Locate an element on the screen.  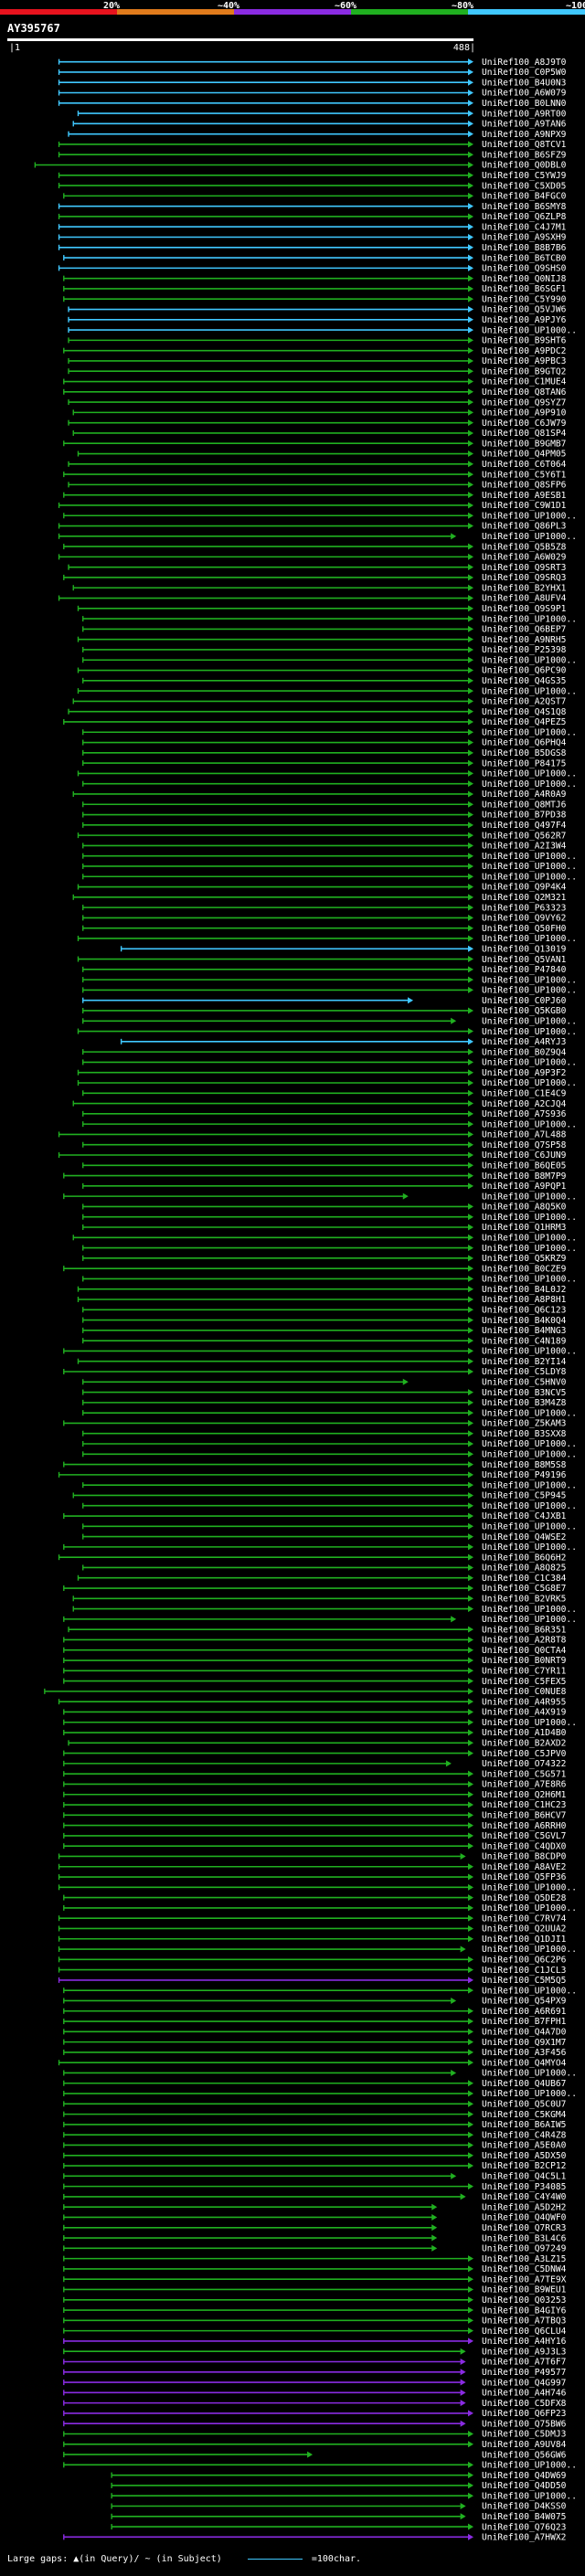
hit-label: UniRef100_Q5FP36 is located at coordinates (524, 1877).